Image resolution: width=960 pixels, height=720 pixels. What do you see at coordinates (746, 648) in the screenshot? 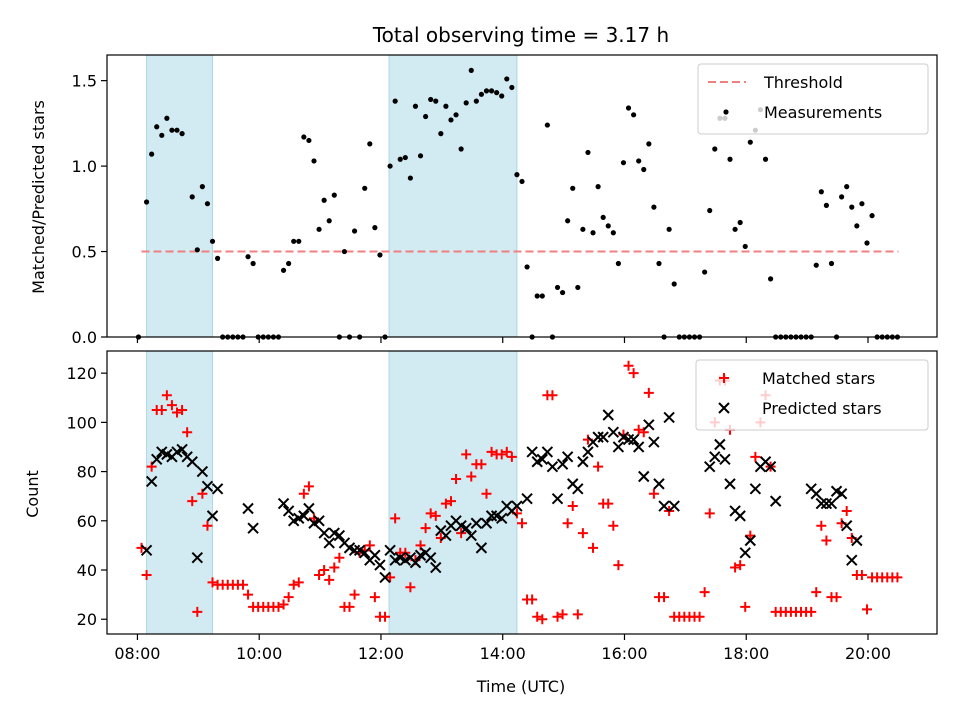
I see `bottom-x-tick: 18:00` at bounding box center [746, 648].